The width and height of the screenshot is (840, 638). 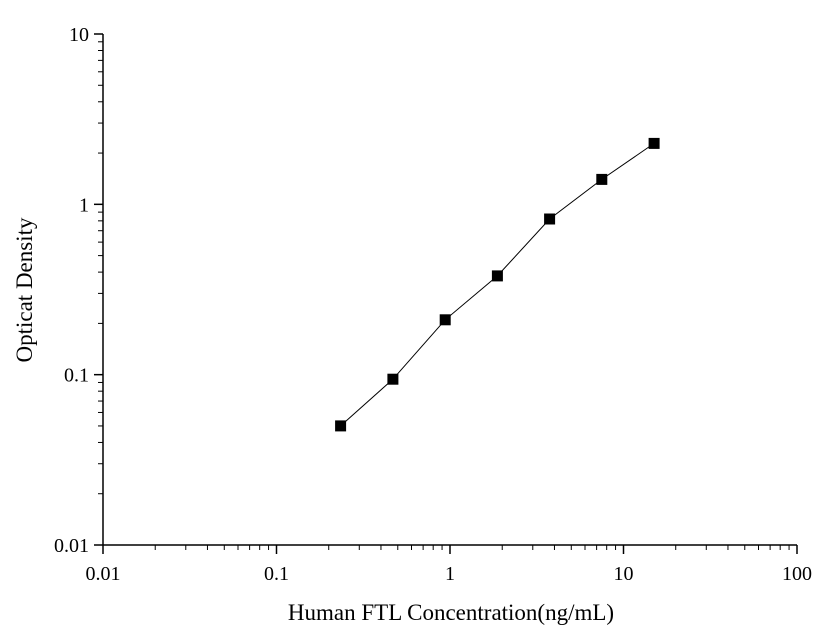 I want to click on x-tick-label: 0.1, so click(x=276, y=574).